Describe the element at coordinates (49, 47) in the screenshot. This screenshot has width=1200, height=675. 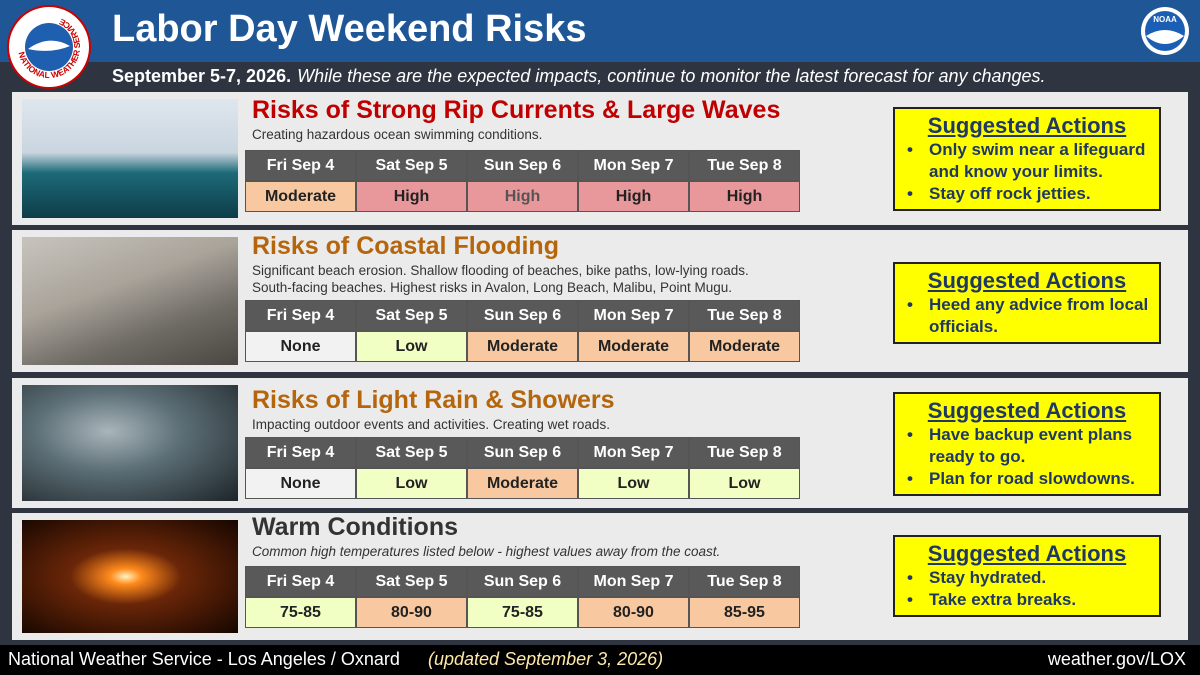
I see `nws-logo: NATIONAL WEATHER SERVICE` at that location.